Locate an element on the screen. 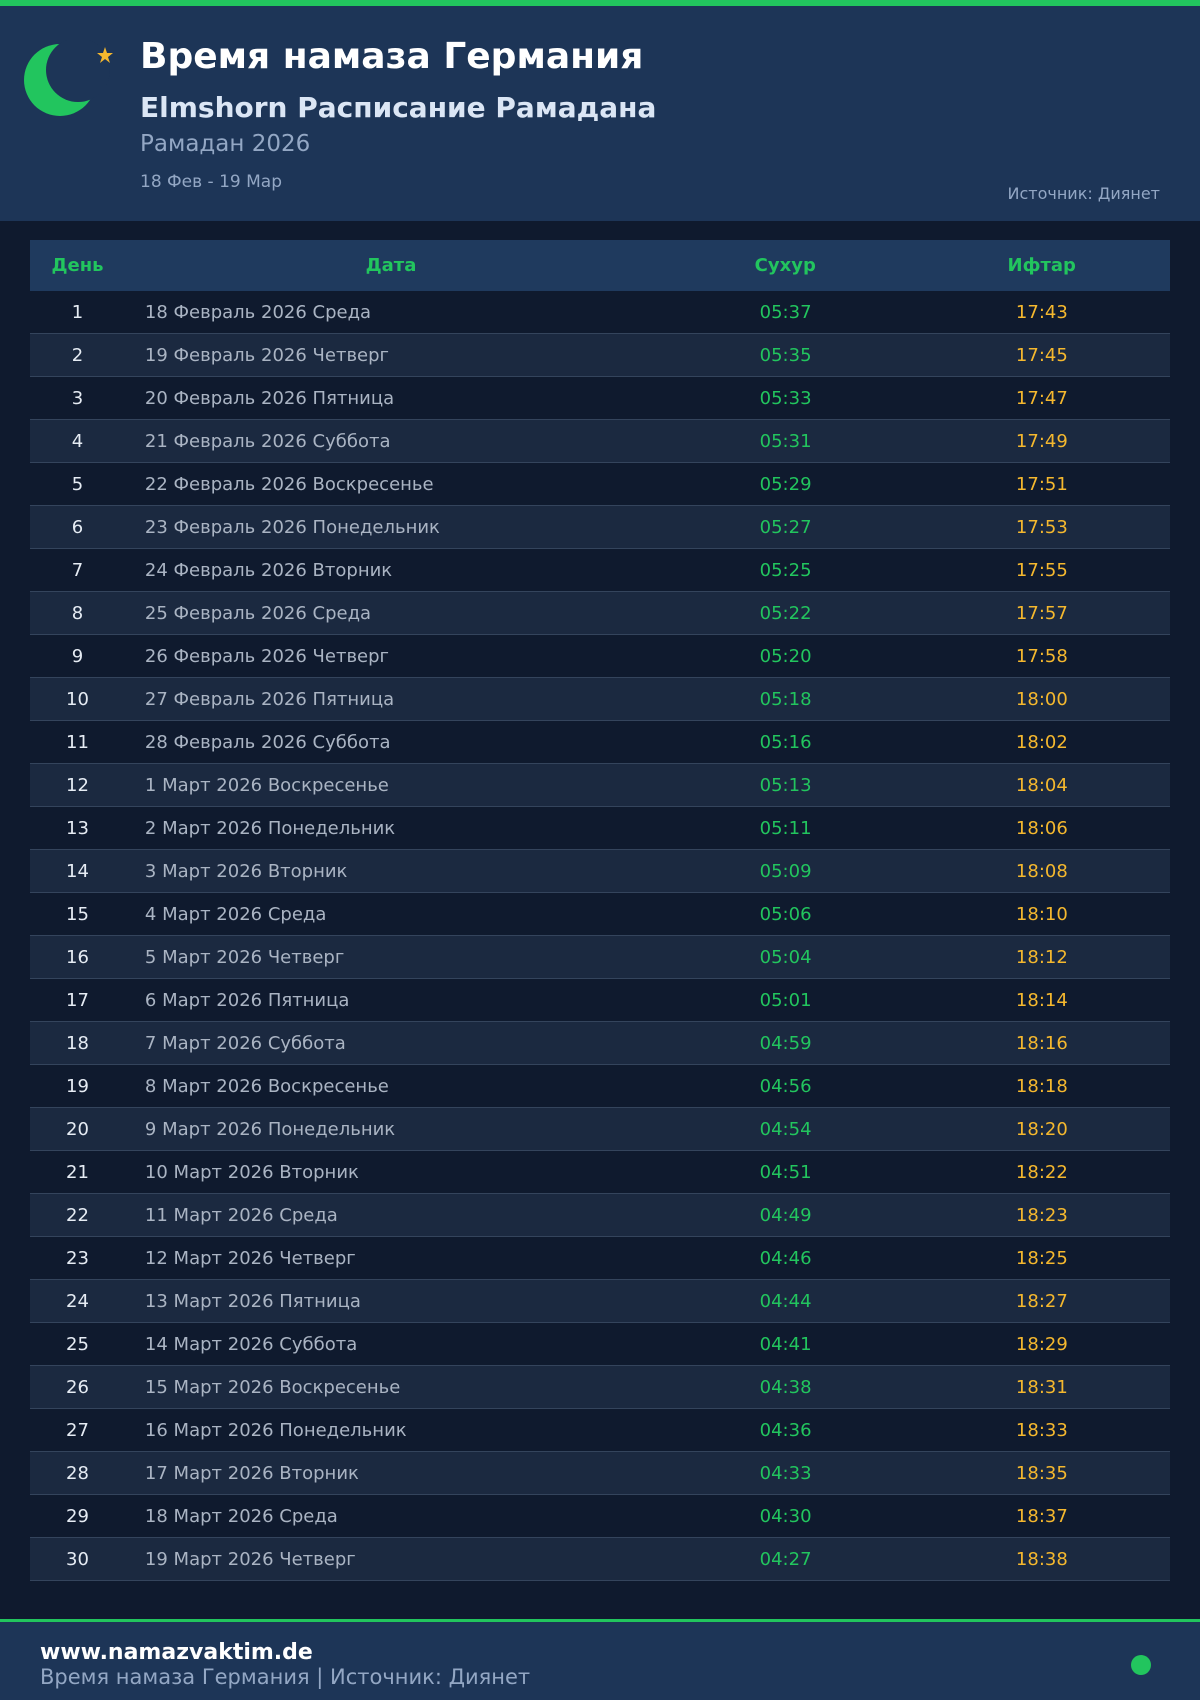  date-cell: 15 Март 2026 Воскресенье is located at coordinates (272, 1387).